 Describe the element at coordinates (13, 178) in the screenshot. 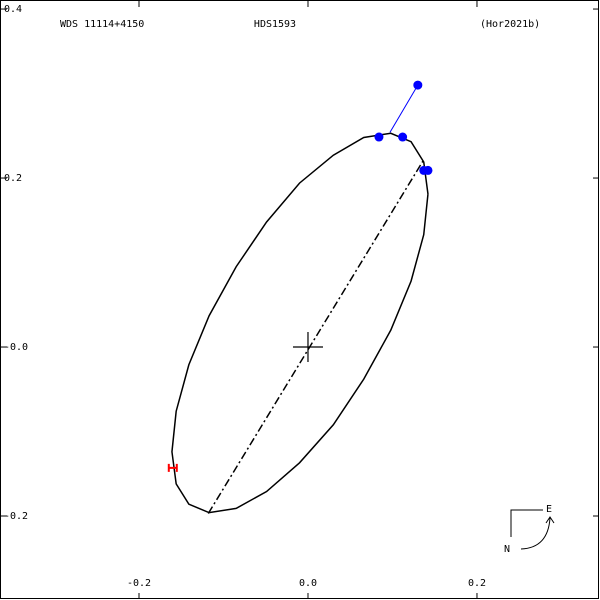

I see `y-tick-label: 0.2` at that location.